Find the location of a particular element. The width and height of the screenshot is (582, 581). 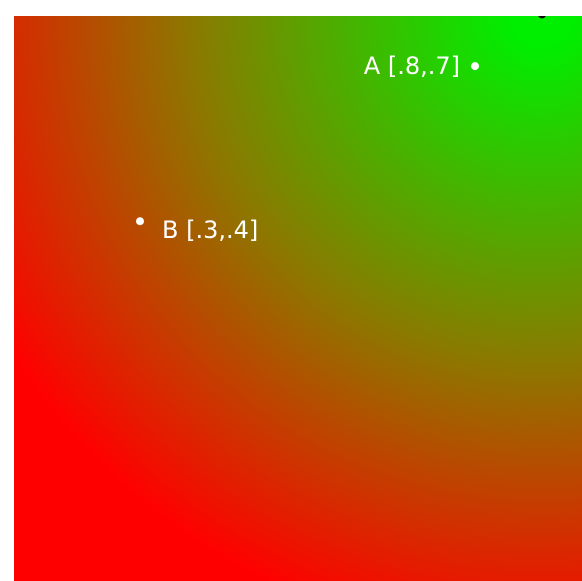

point-b-label: B [.3,.4] is located at coordinates (210, 230).